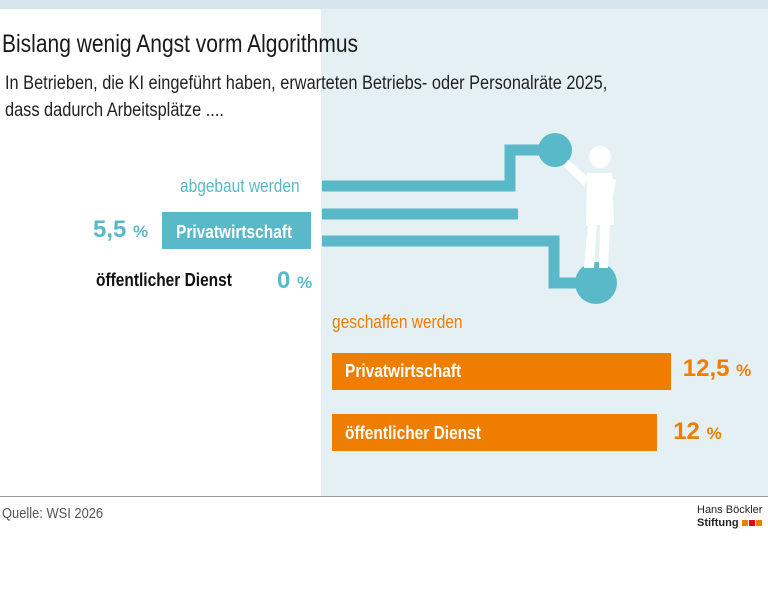  What do you see at coordinates (697, 431) in the screenshot?
I see `value-label-geschaffen-oeffentlicher-dienst: 12 %` at bounding box center [697, 431].